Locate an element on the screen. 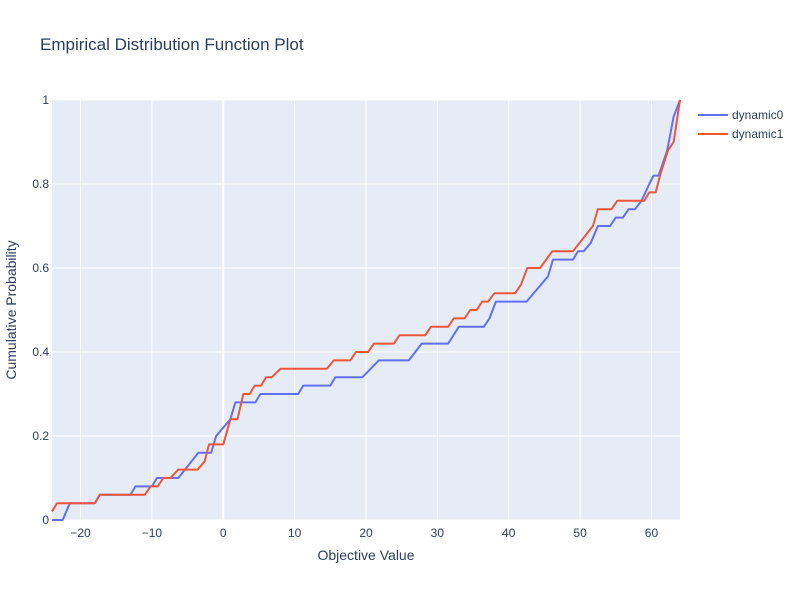  y-tick-label: 0.2 is located at coordinates (40, 436).